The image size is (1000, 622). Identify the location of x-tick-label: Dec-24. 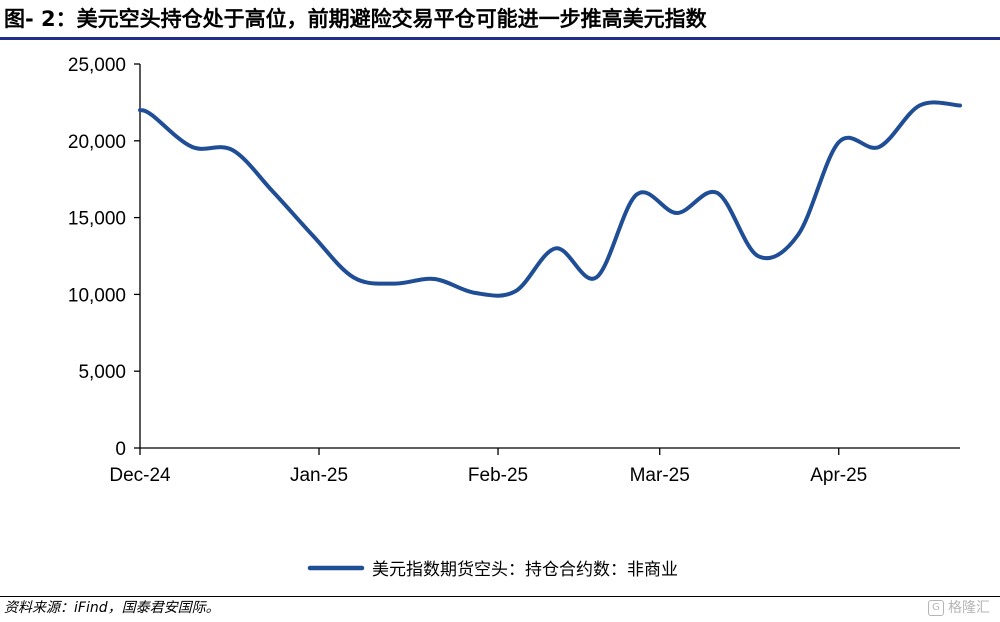
(140, 475).